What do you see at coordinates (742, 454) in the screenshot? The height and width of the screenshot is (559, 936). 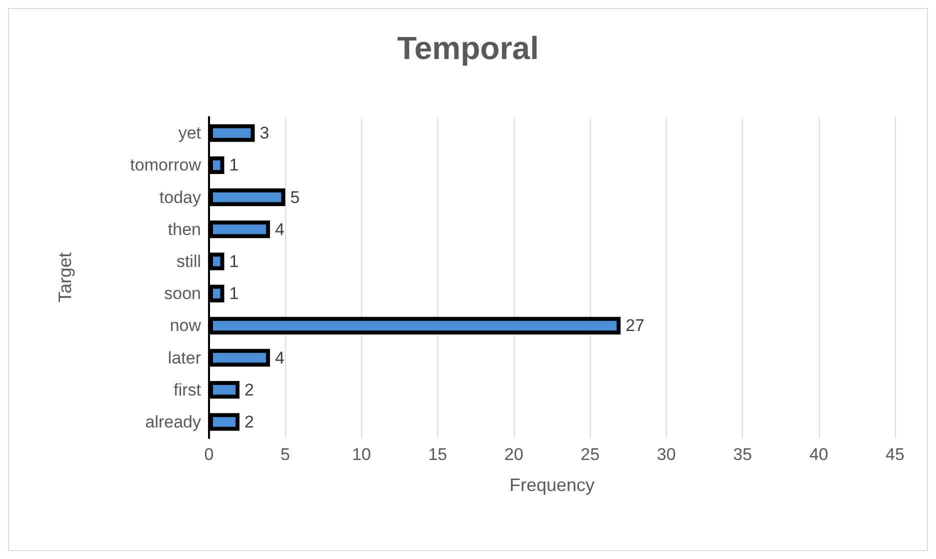 I see `x-tick-label: 35` at bounding box center [742, 454].